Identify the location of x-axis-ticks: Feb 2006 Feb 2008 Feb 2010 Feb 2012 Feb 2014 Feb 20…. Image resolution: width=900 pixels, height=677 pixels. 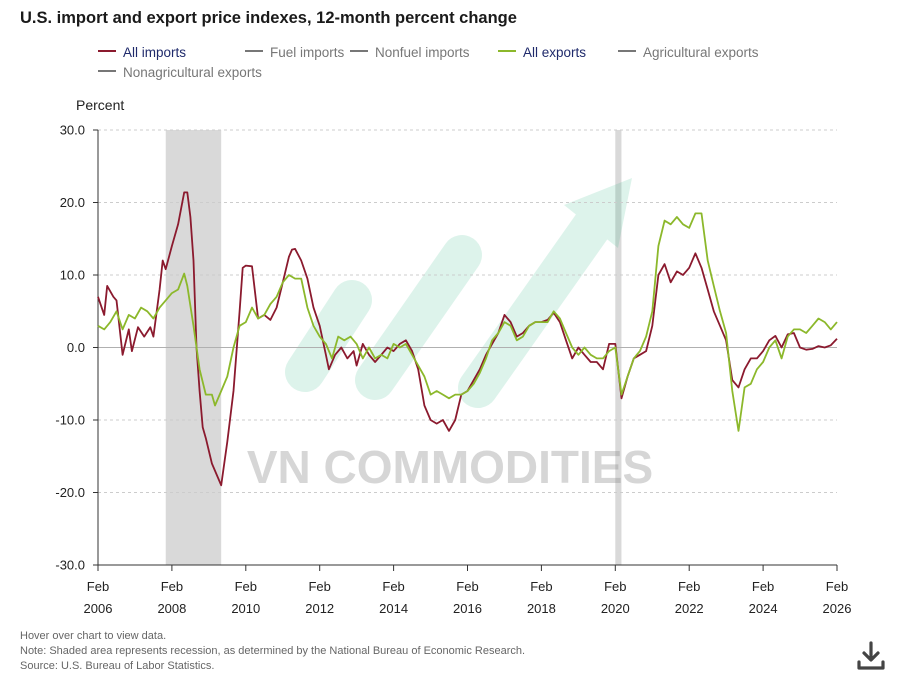
(468, 590).